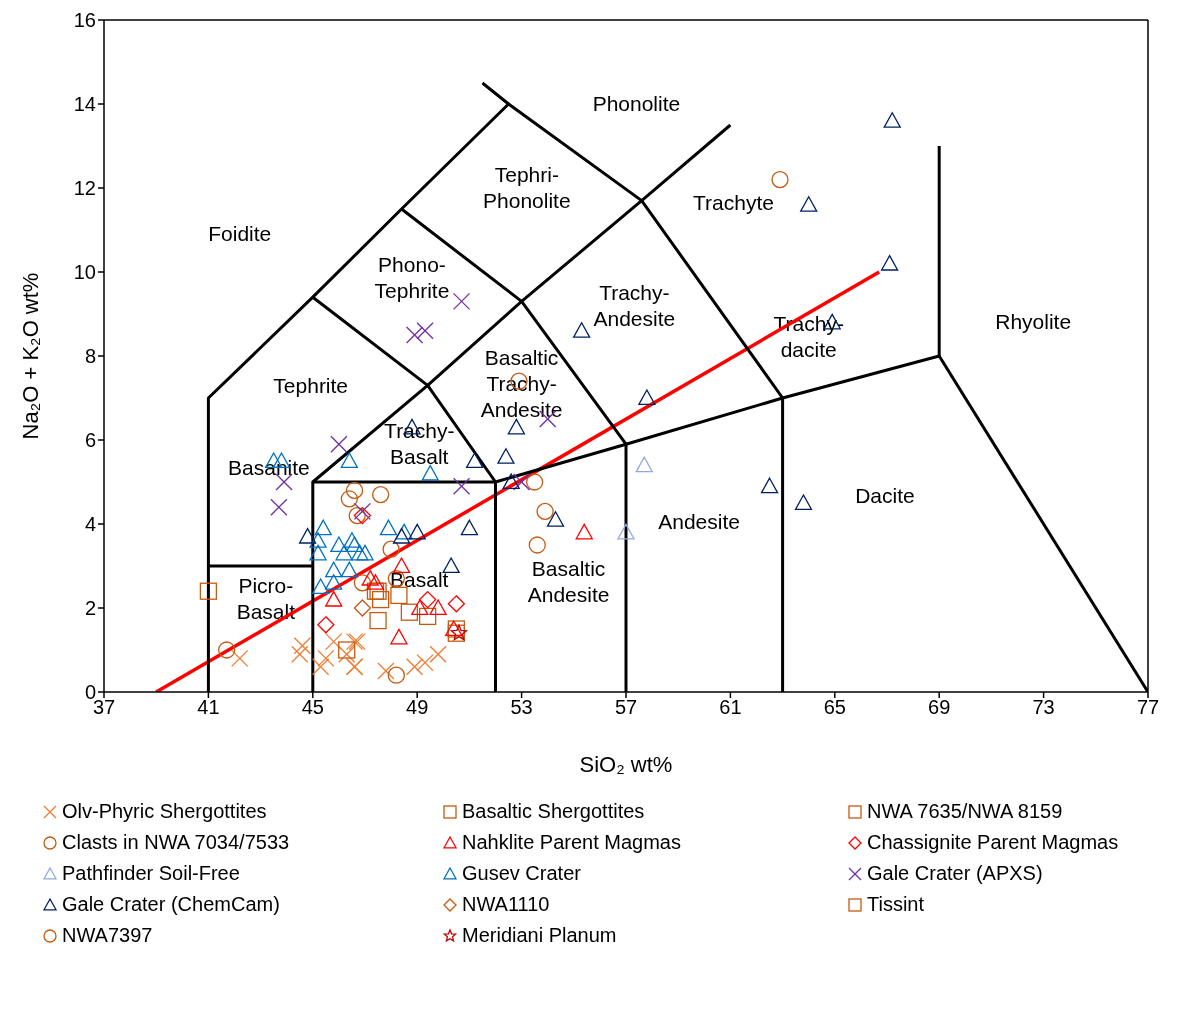 The width and height of the screenshot is (1183, 1012). Describe the element at coordinates (240, 234) in the screenshot. I see `annotation: Foidite` at that location.